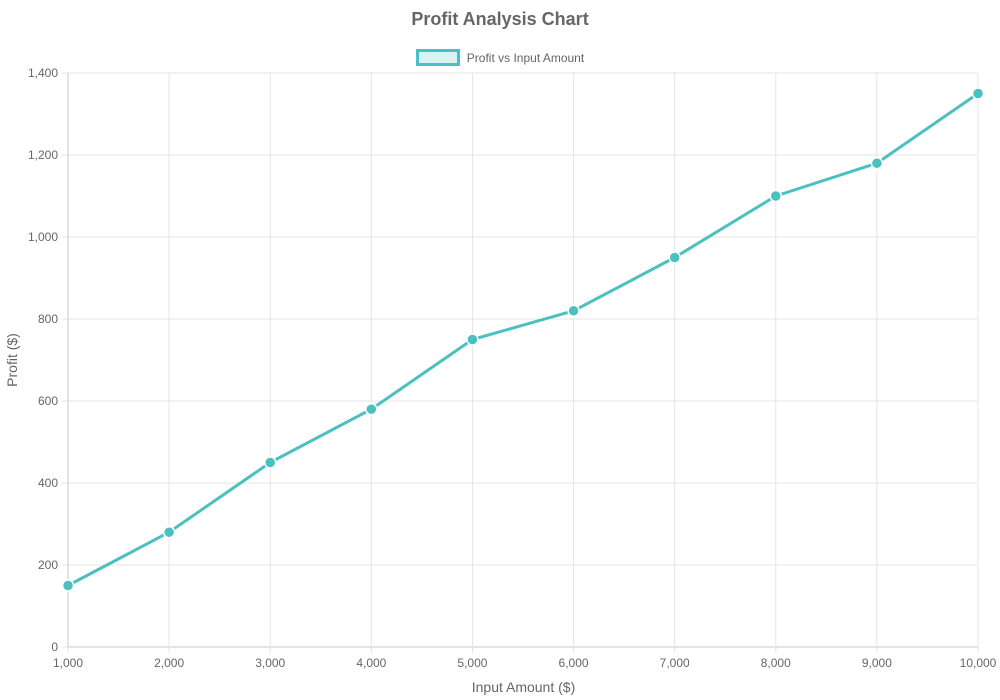 Image resolution: width=1000 pixels, height=700 pixels. Describe the element at coordinates (12, 360) in the screenshot. I see `y-axis-title: Profit ($)` at that location.